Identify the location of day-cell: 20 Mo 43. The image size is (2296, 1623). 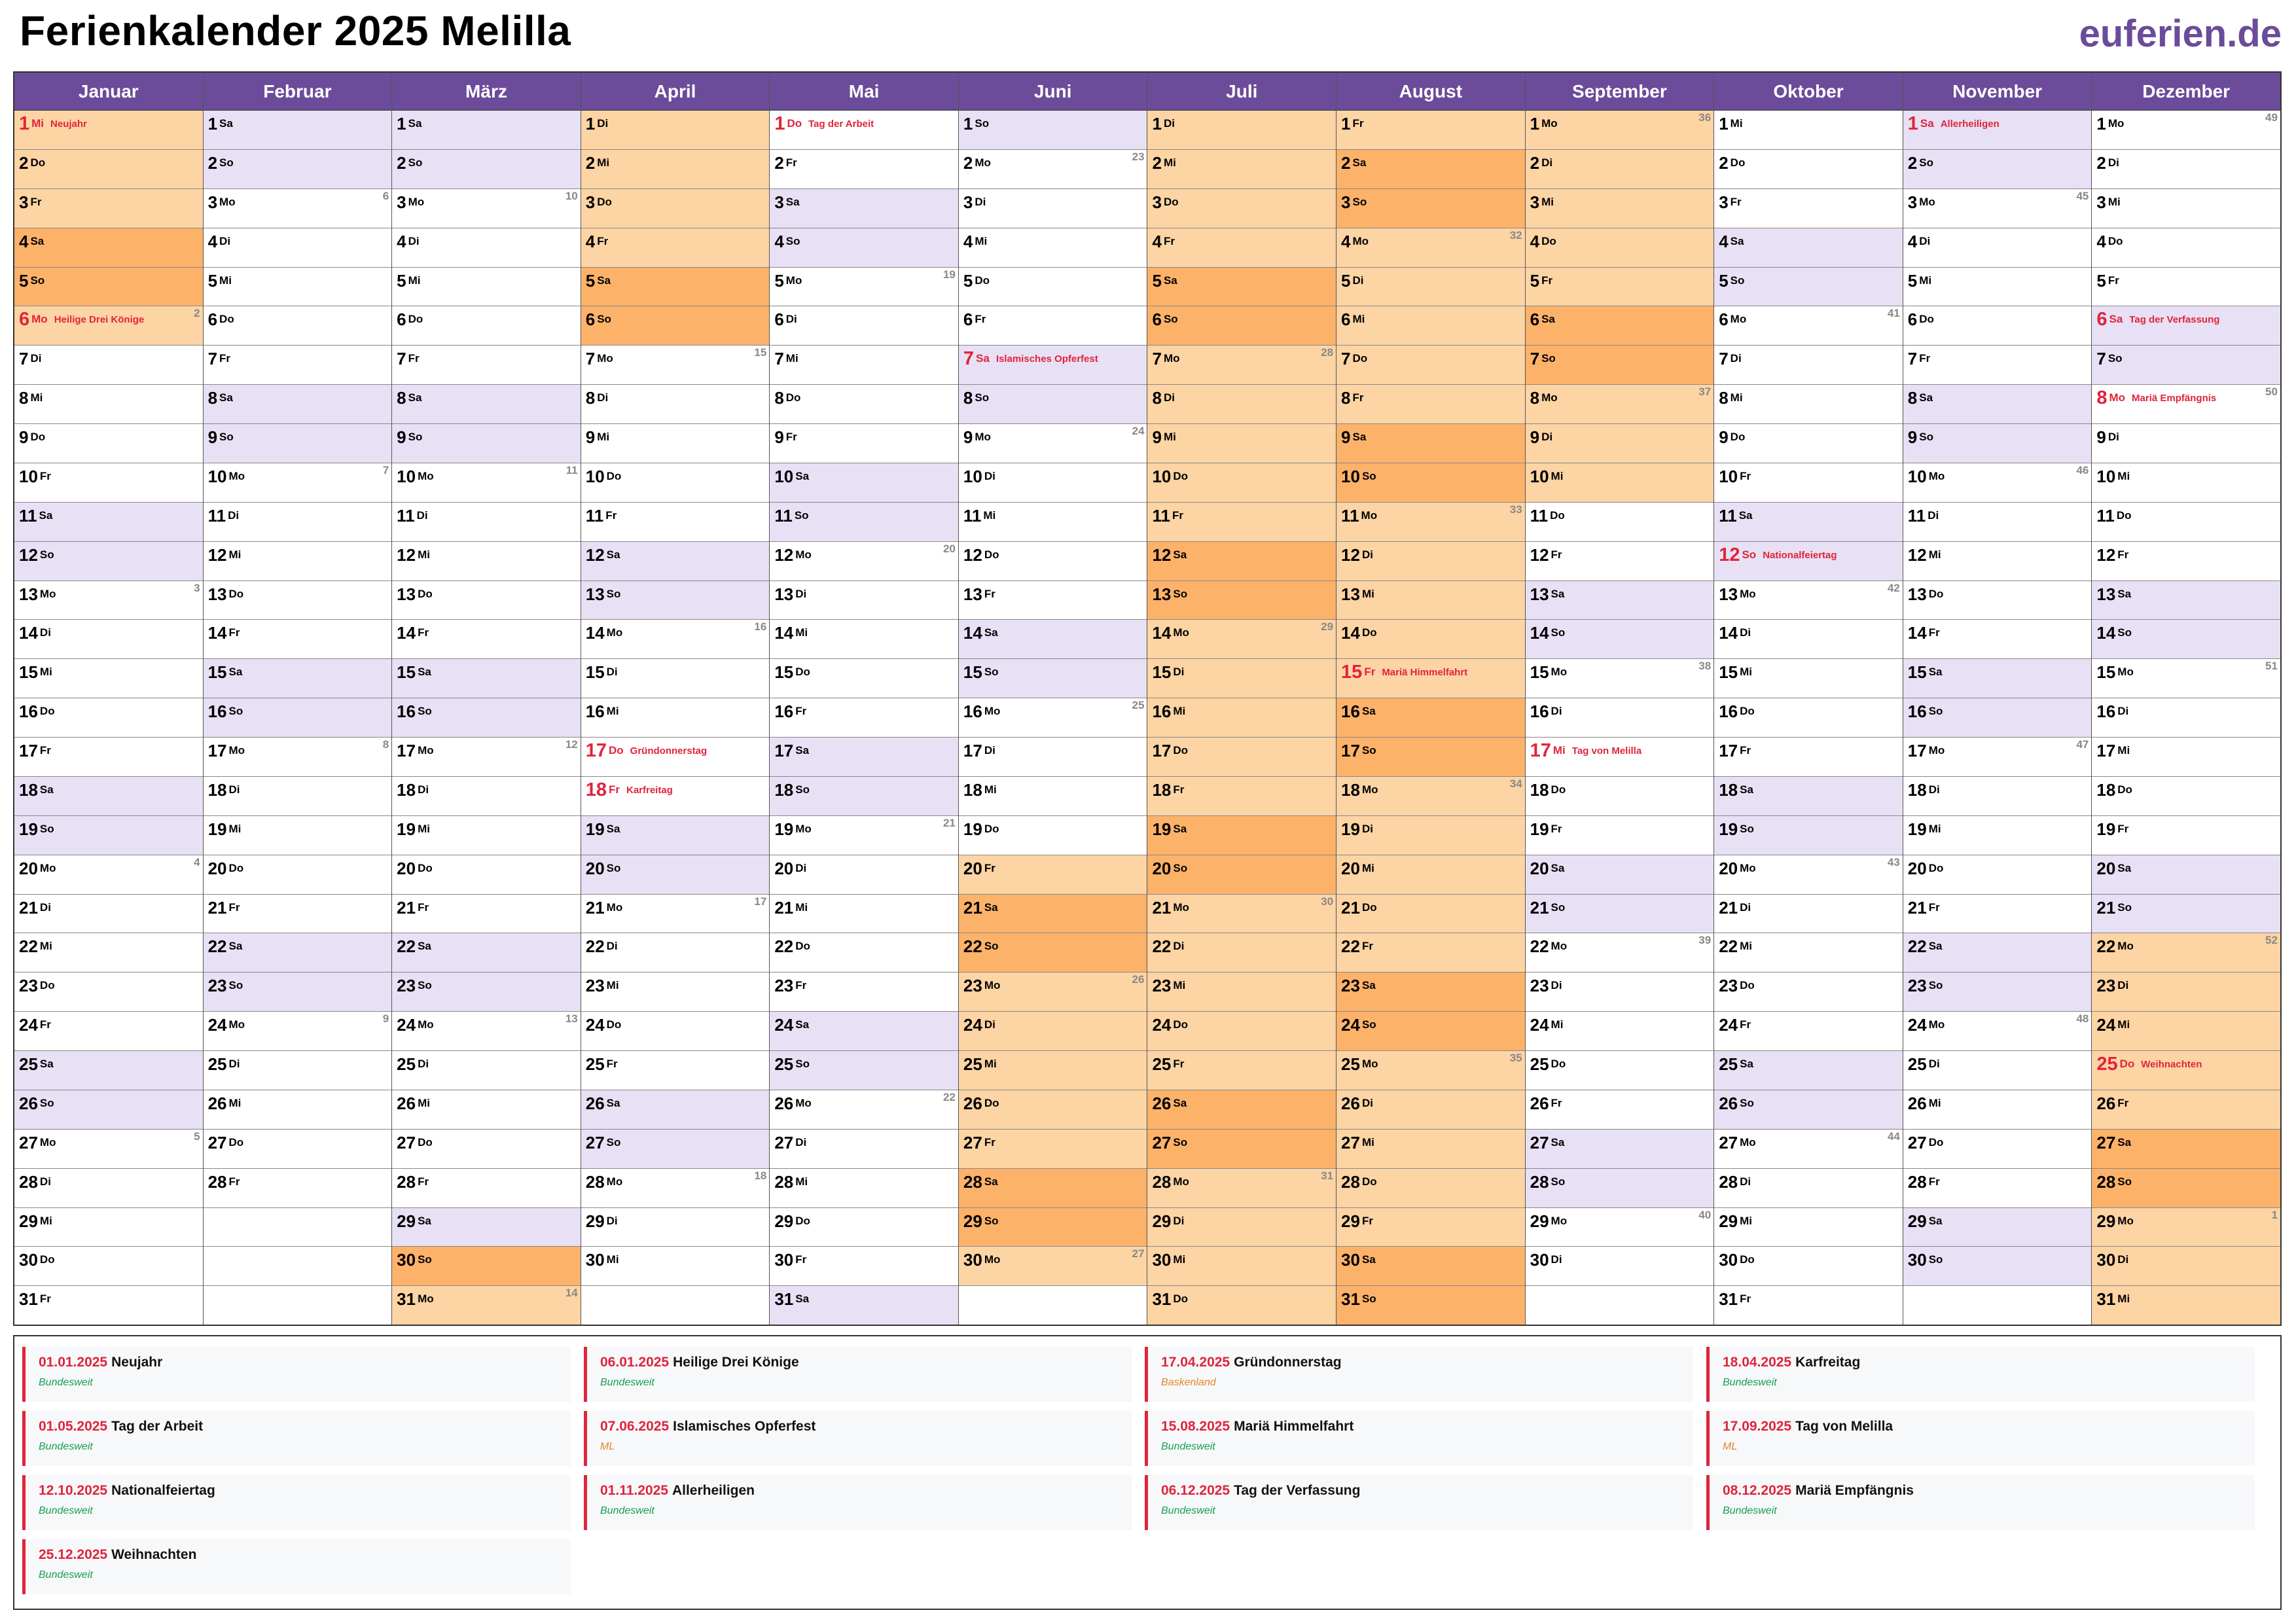
(1808, 875).